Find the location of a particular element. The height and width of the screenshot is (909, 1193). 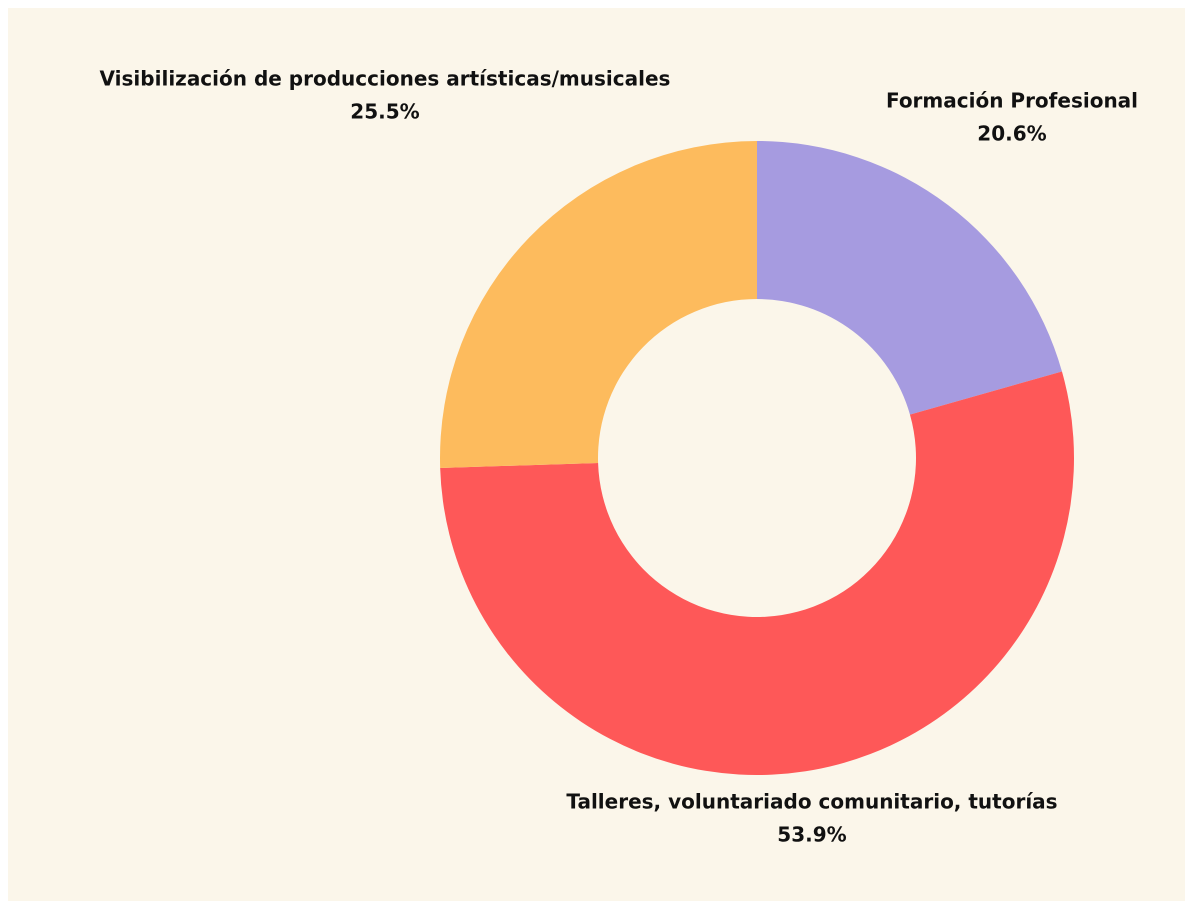

value-label: 53.9% is located at coordinates (811, 835).